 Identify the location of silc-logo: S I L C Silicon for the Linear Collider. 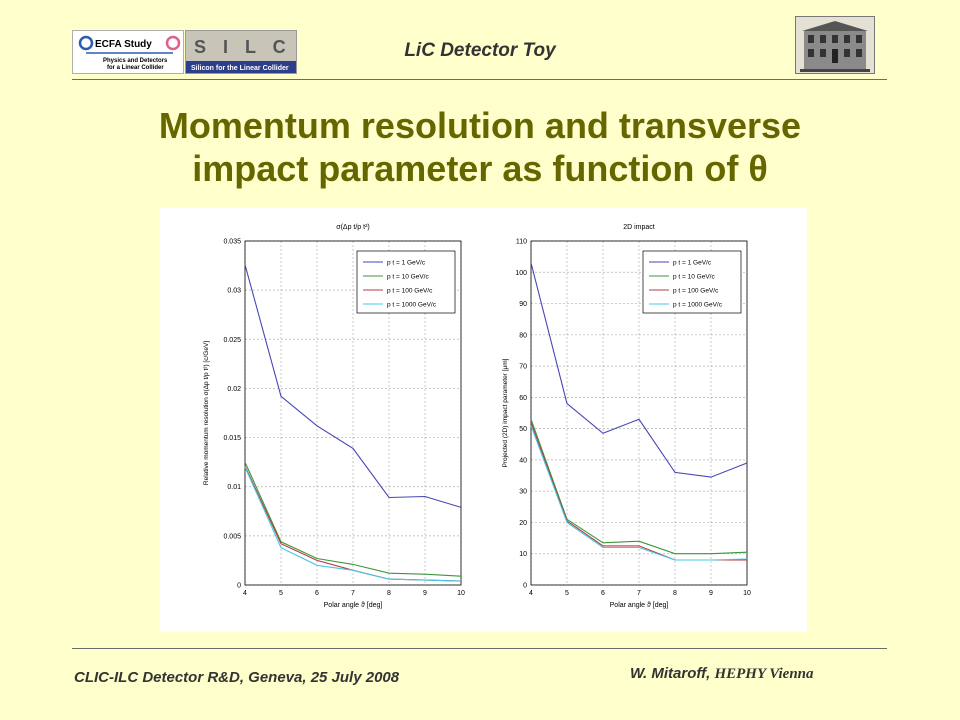
(241, 52).